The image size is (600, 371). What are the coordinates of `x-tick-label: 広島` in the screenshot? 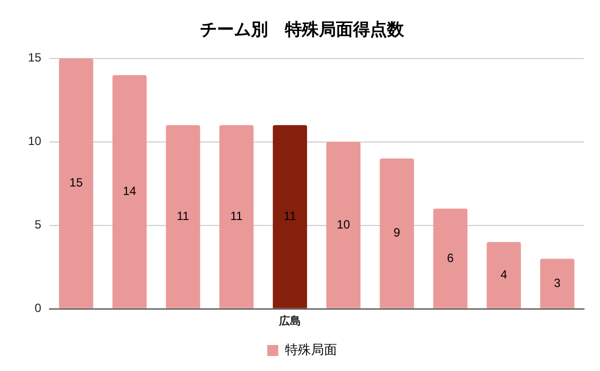 It's located at (289, 321).